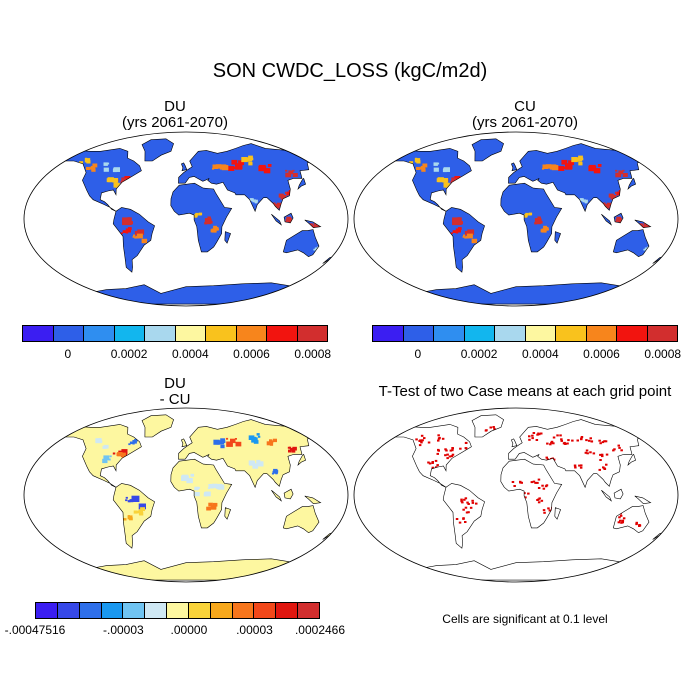 The height and width of the screenshot is (700, 700). What do you see at coordinates (289, 494) in the screenshot?
I see `landmass-borneo` at bounding box center [289, 494].